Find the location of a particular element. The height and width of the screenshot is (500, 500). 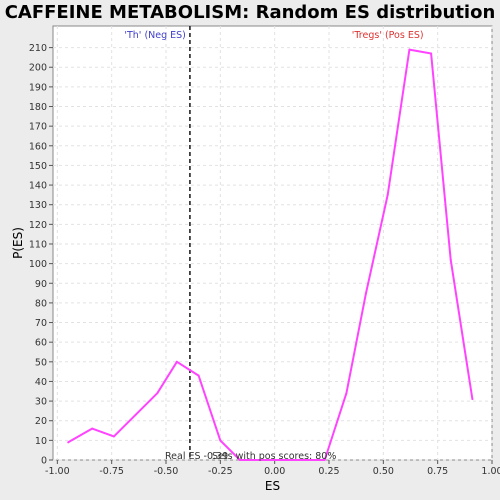

x-tick-label: 1.00 is located at coordinates (490, 471).